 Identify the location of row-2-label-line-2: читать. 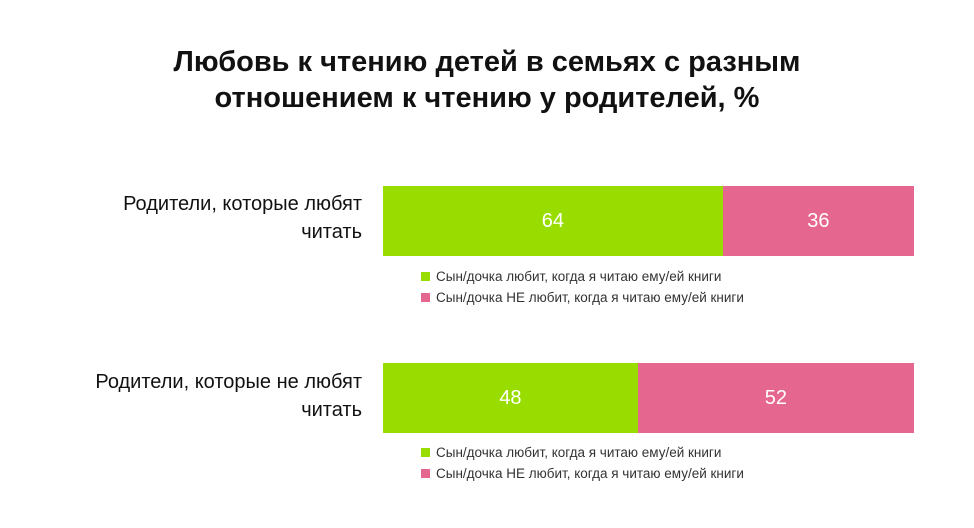
(331, 410).